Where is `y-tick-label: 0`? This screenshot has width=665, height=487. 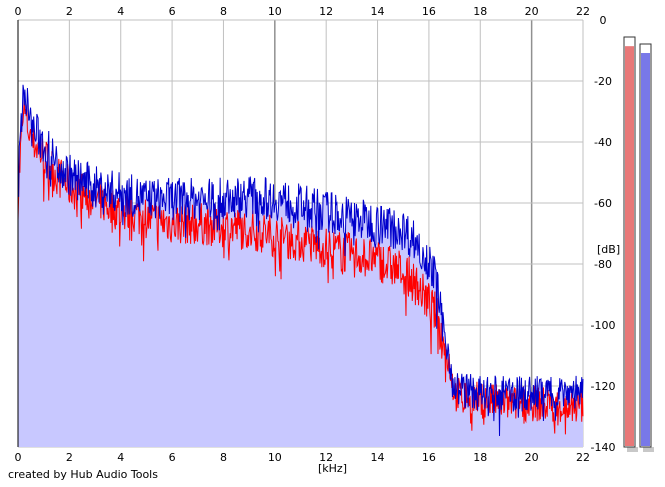 y-tick-label: 0 is located at coordinates (603, 20).